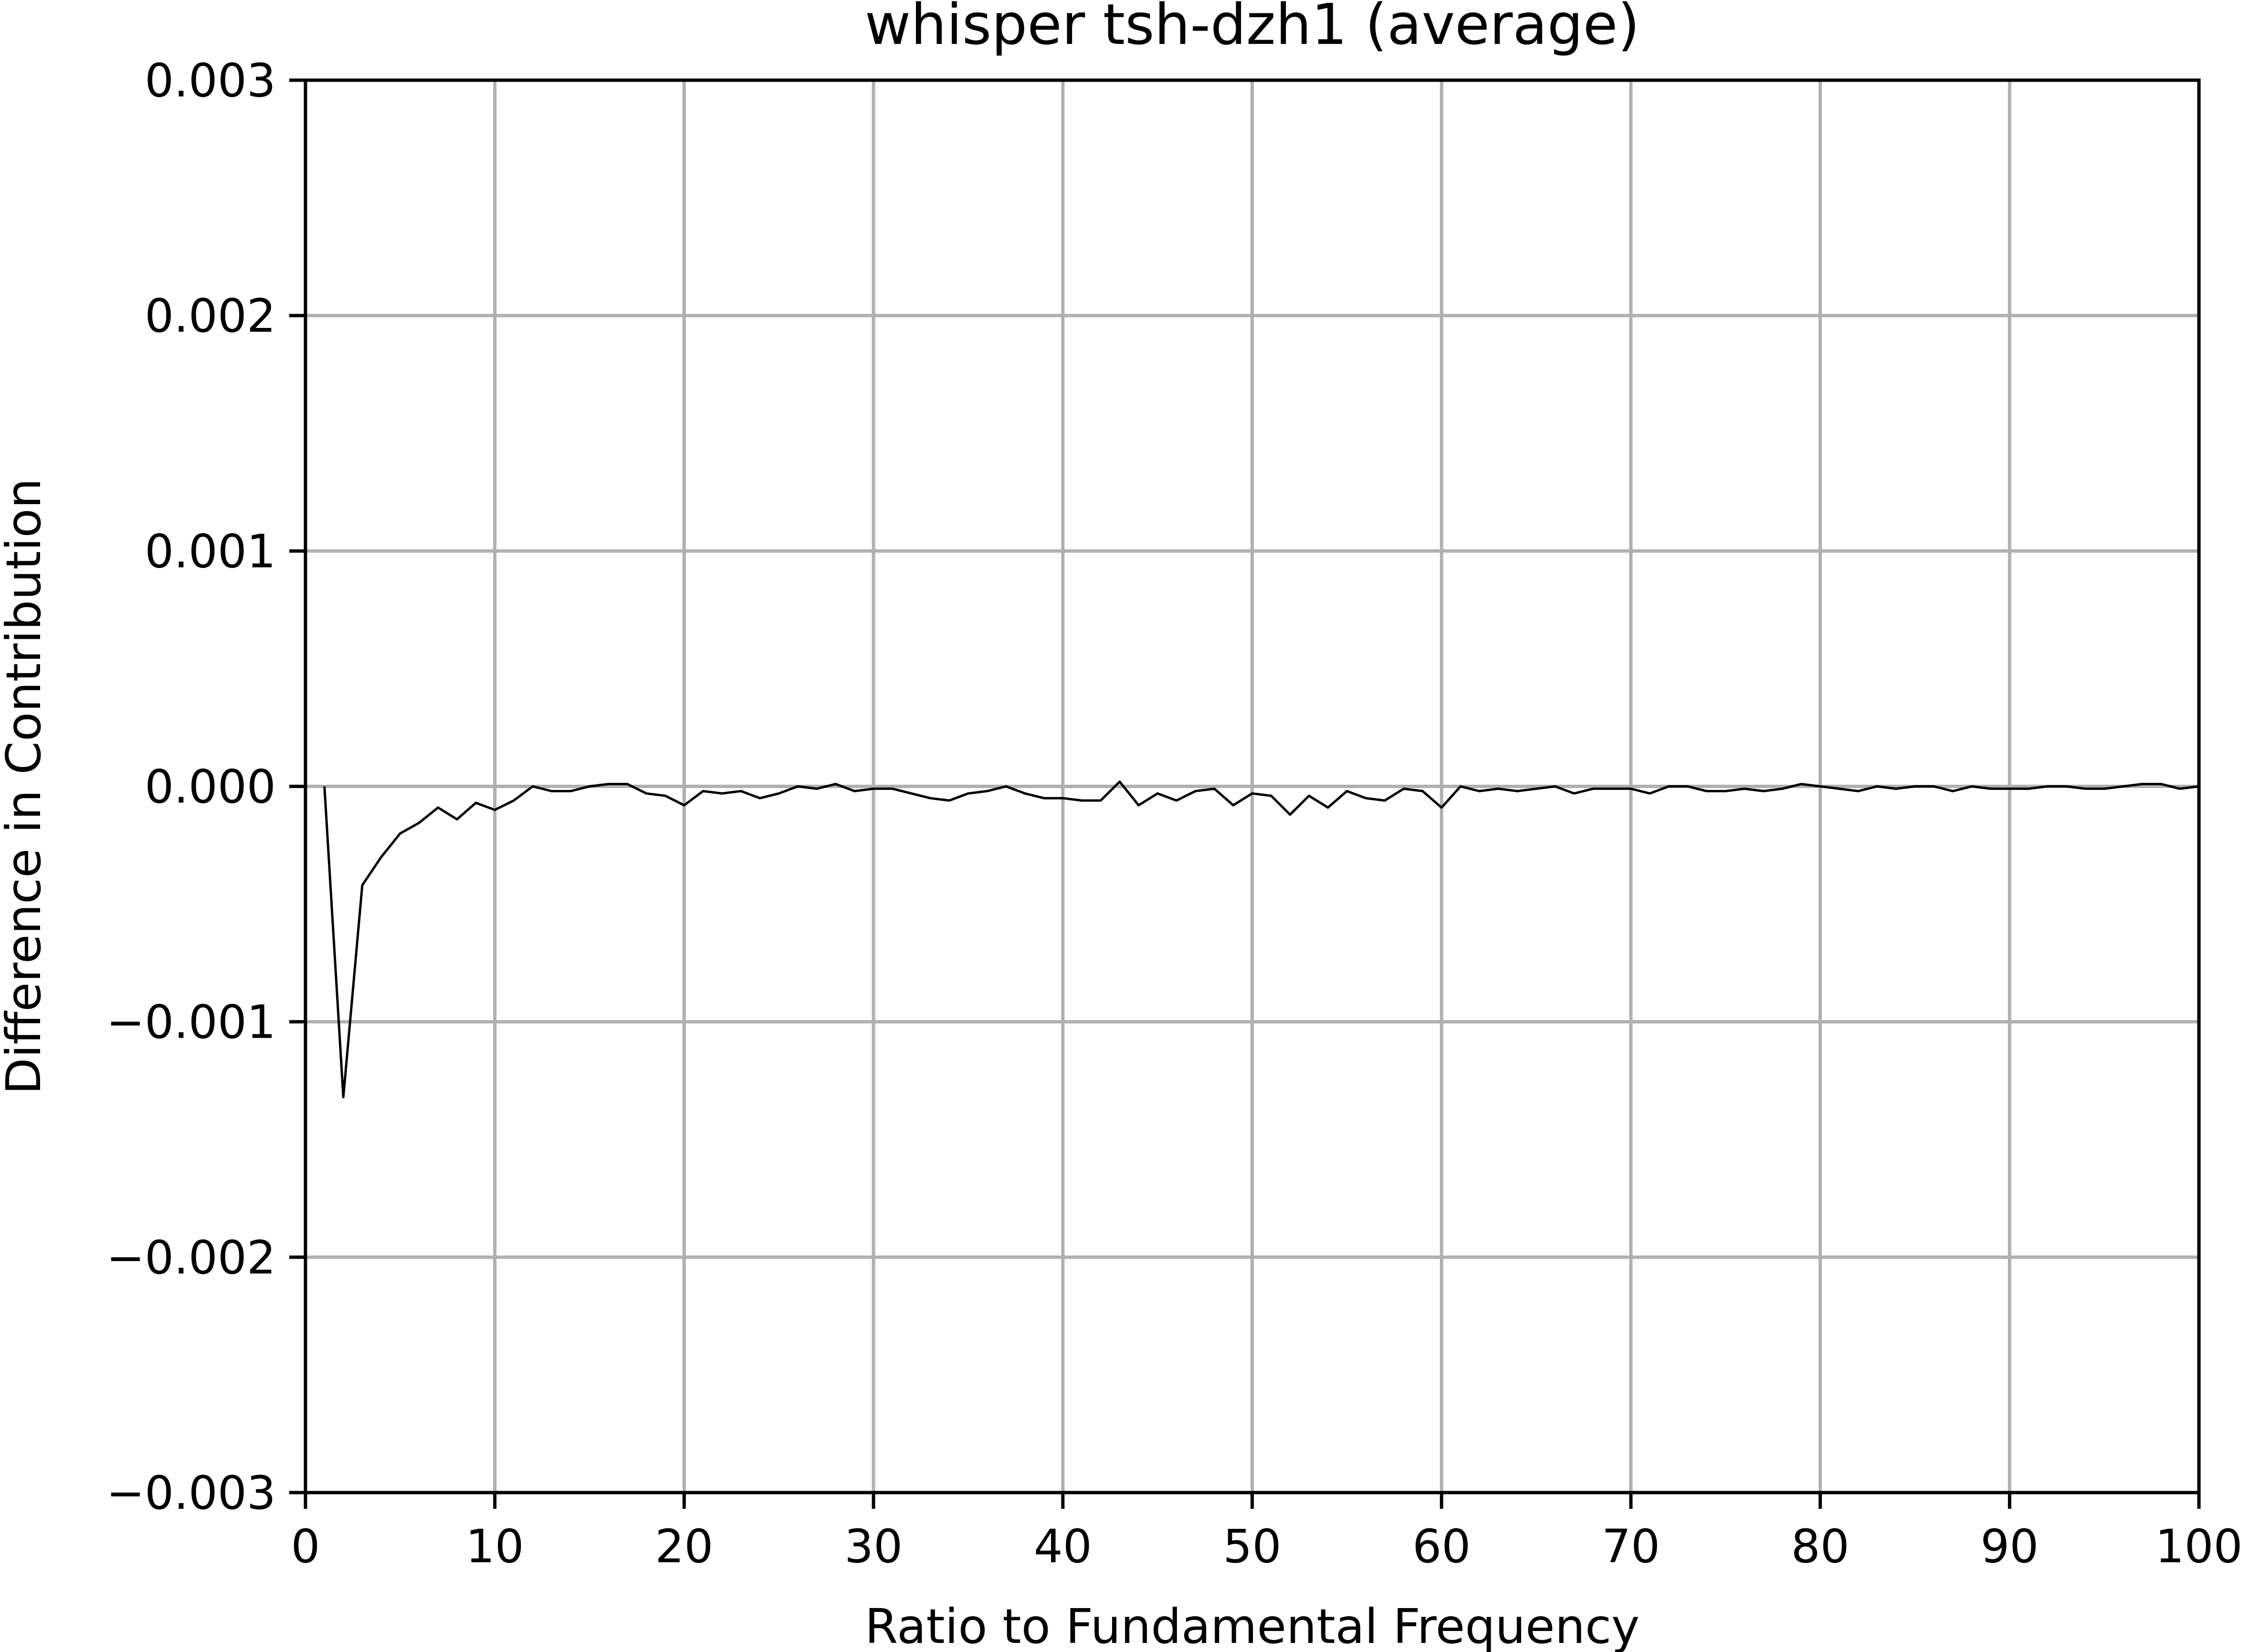 The width and height of the screenshot is (2250, 1652). What do you see at coordinates (191, 1493) in the screenshot?
I see `y-tick-label: −0.003` at bounding box center [191, 1493].